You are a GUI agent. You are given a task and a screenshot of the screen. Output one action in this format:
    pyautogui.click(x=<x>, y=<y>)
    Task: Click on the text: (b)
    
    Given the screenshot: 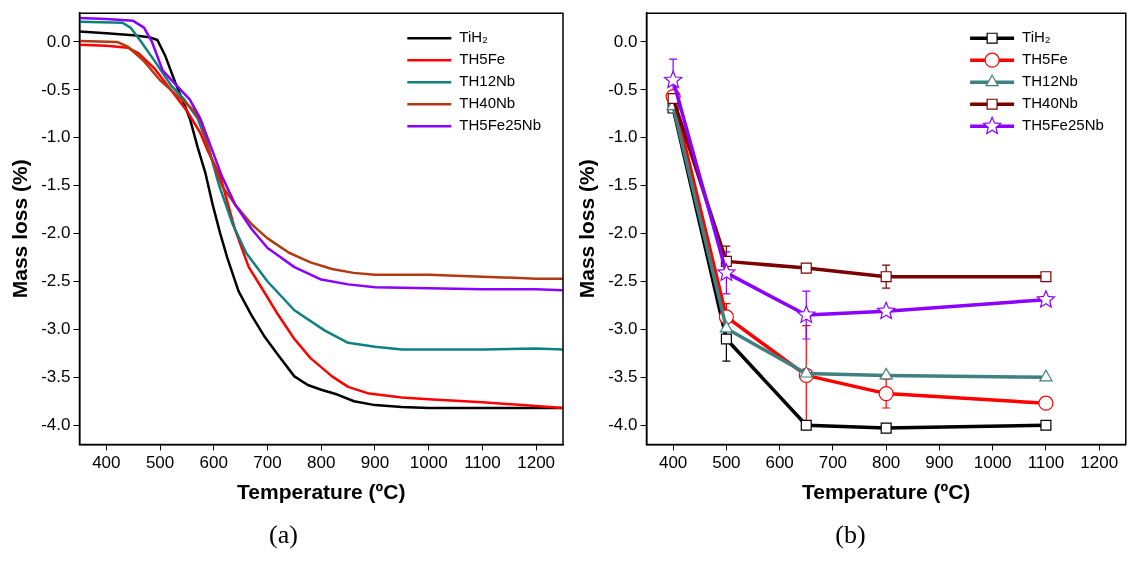 What is the action you would take?
    pyautogui.click(x=850, y=535)
    